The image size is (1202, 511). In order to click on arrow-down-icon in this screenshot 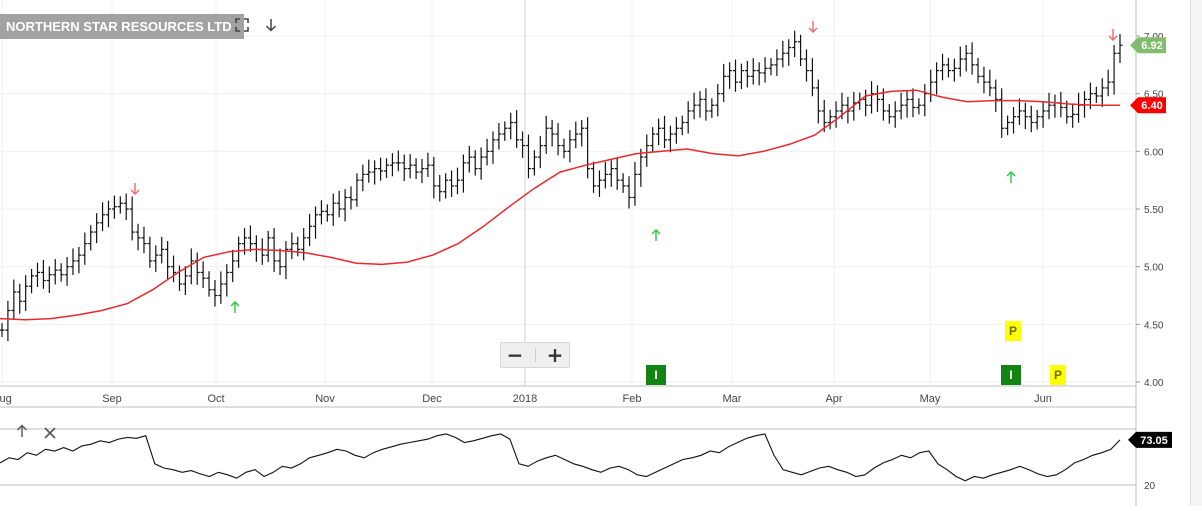, I will do `click(271, 27)`.